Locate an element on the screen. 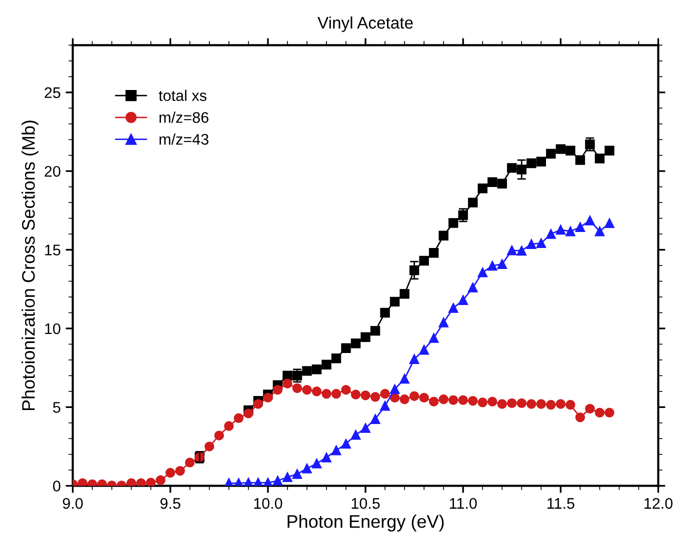 This screenshot has height=538, width=680. y-axis-title: Photoionization Cross Sections (Mb) is located at coordinates (30, 265).